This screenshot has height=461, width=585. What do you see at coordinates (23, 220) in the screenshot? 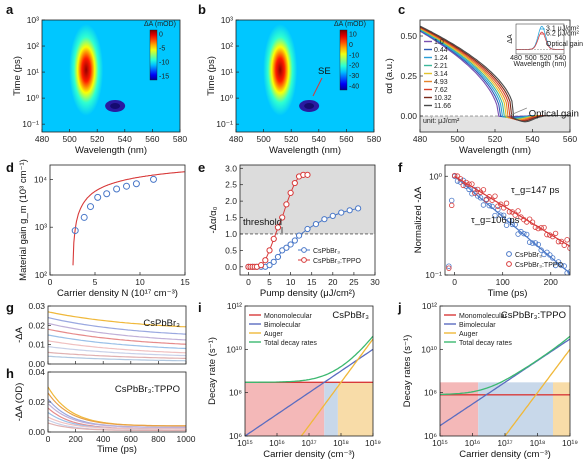
I see `y-axis-title-d: Material gain g_m (10³ cm⁻¹)` at bounding box center [23, 220].